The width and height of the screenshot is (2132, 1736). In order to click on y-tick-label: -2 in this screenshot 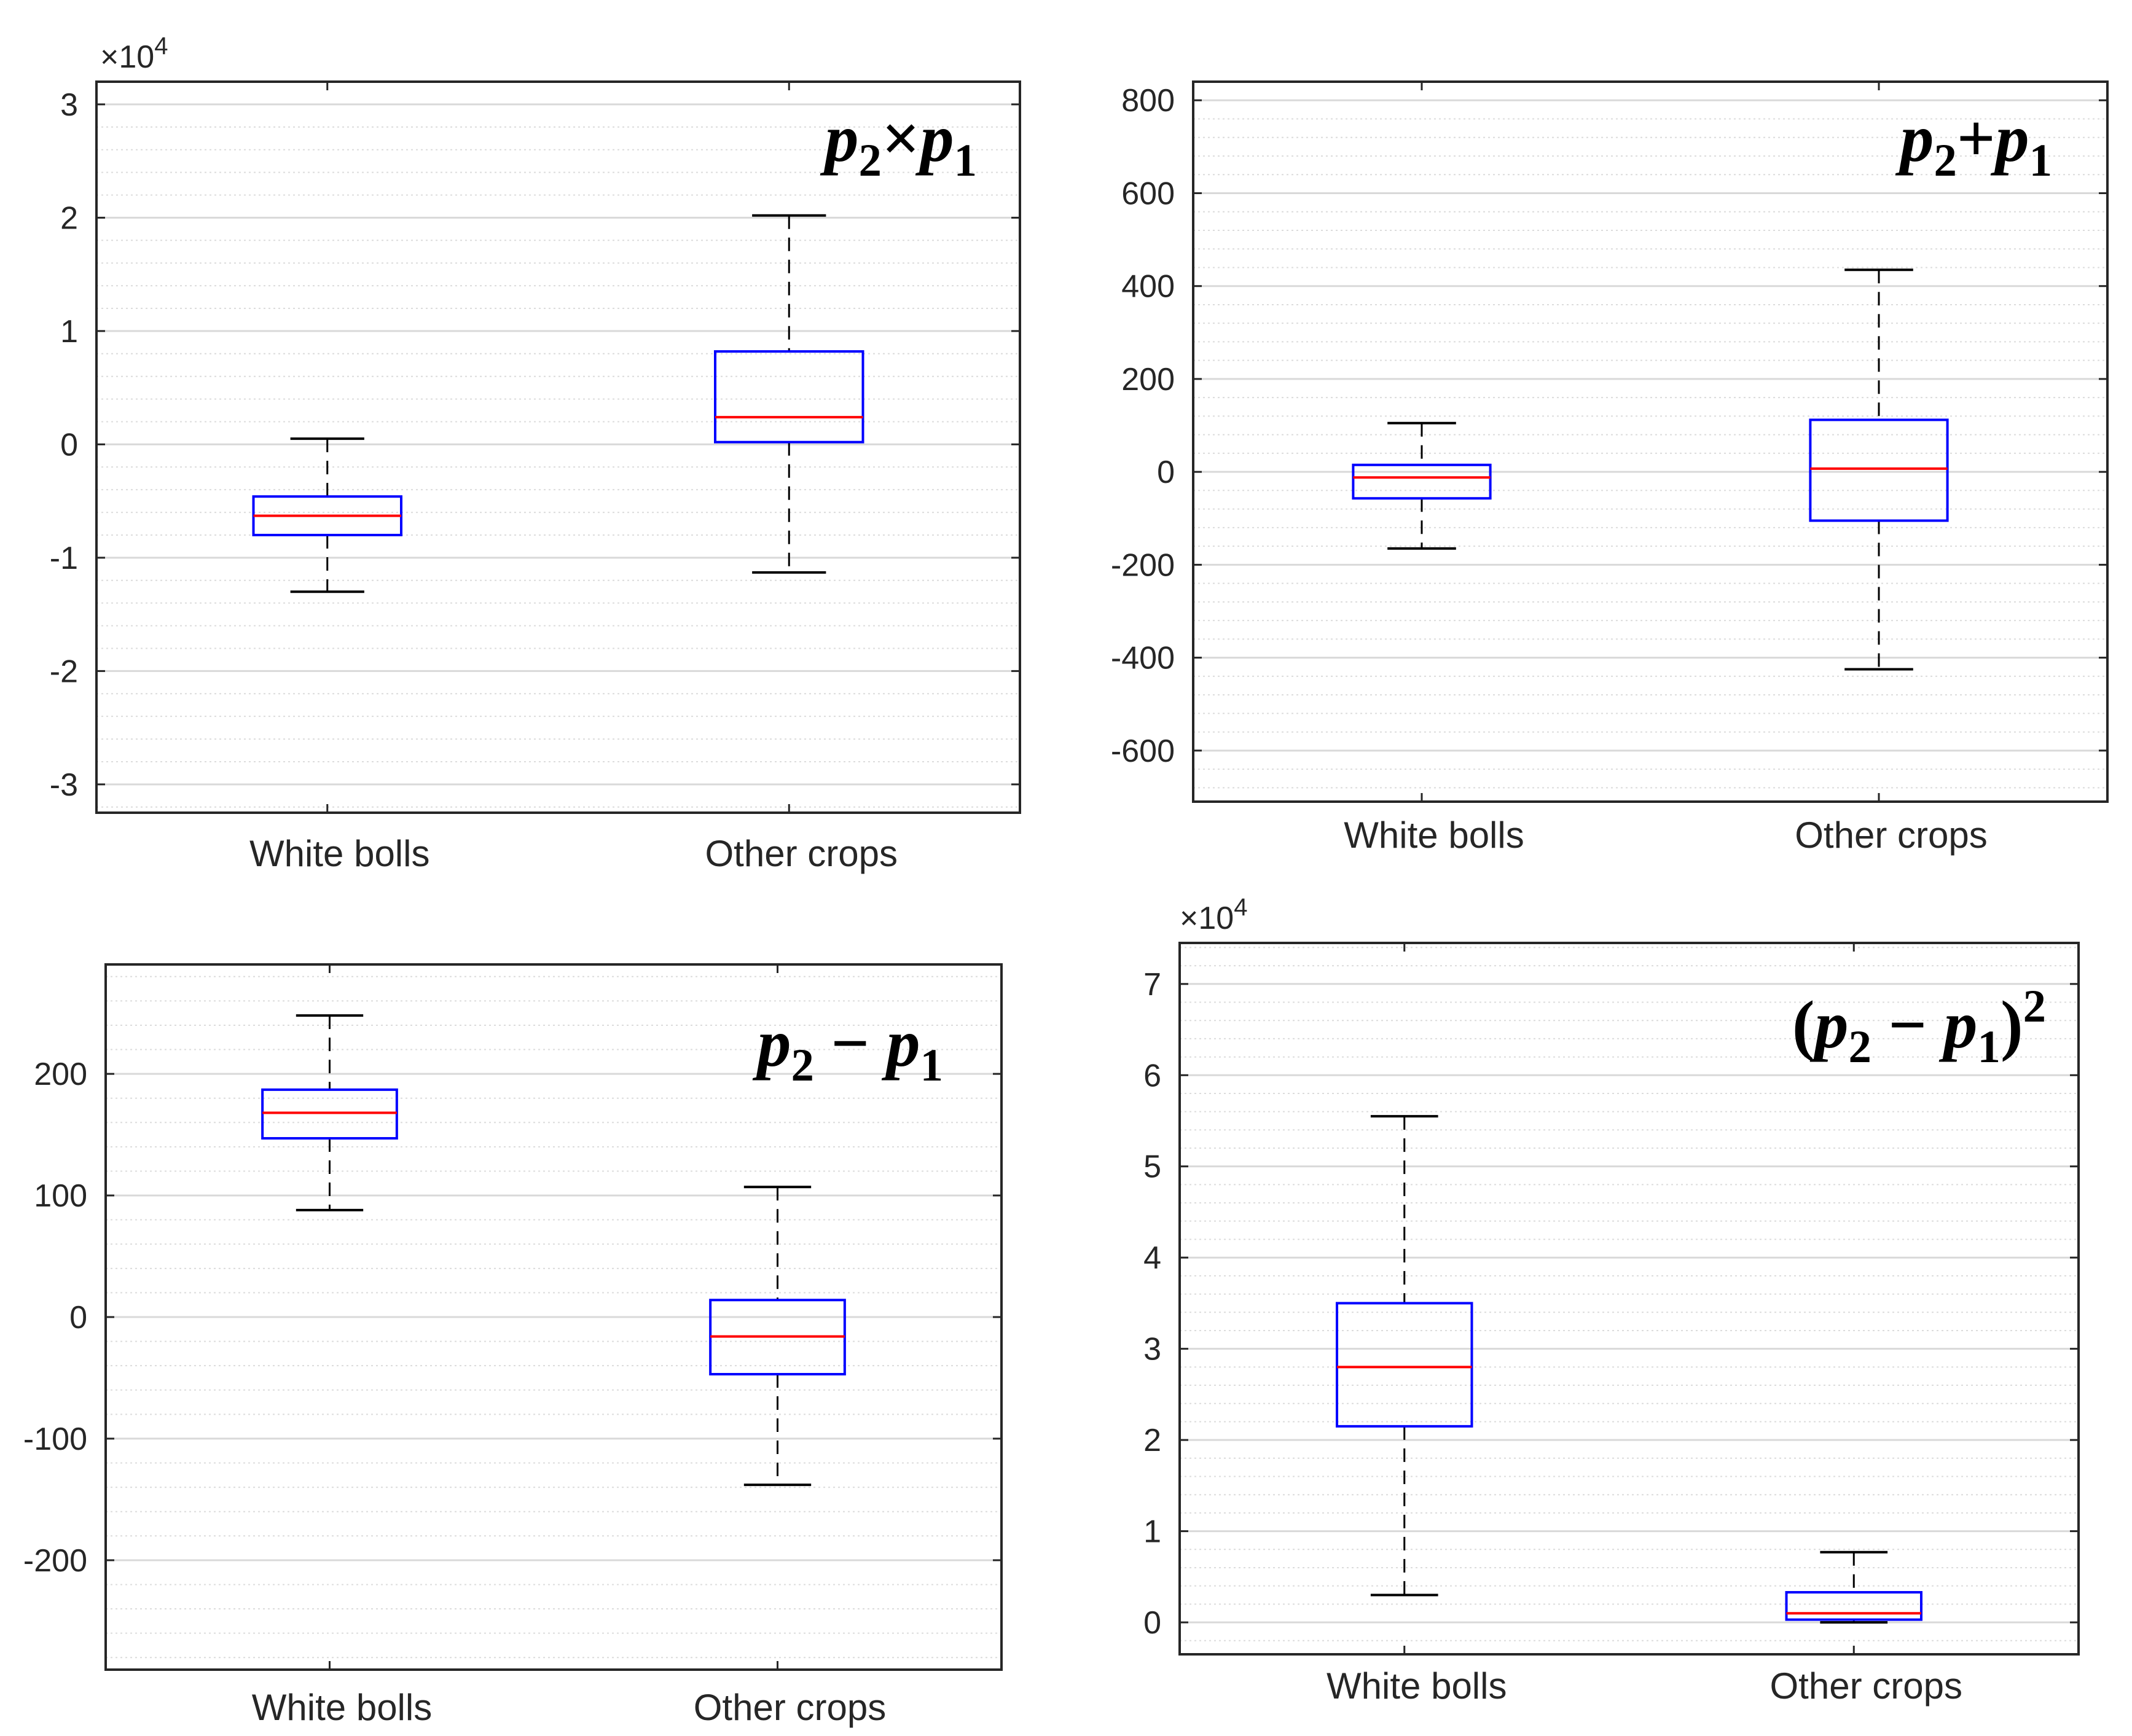, I will do `click(64, 672)`.